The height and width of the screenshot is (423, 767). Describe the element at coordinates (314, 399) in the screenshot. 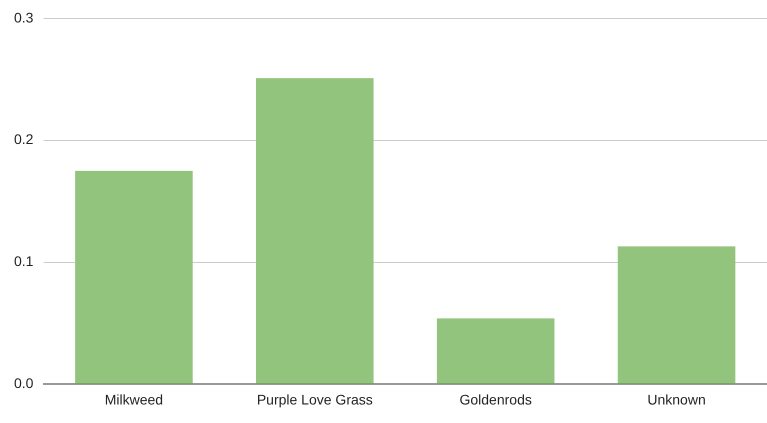

I see `x-tick-label: Purple Love Grass` at that location.